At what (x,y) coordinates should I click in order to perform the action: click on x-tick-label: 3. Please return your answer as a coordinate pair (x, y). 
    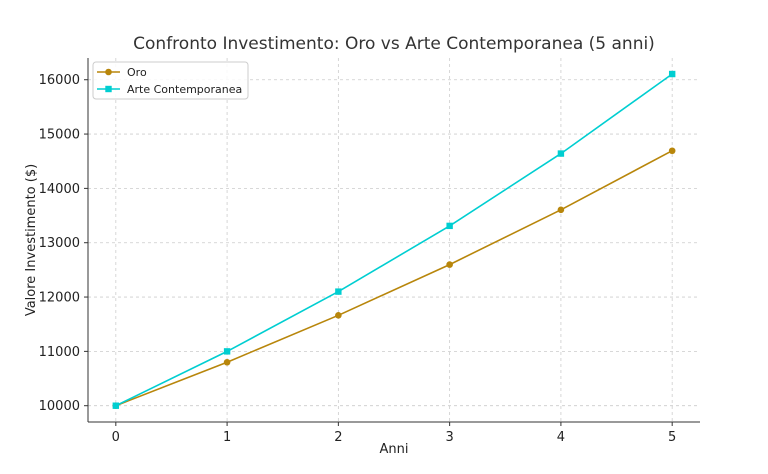
    Looking at the image, I should click on (449, 437).